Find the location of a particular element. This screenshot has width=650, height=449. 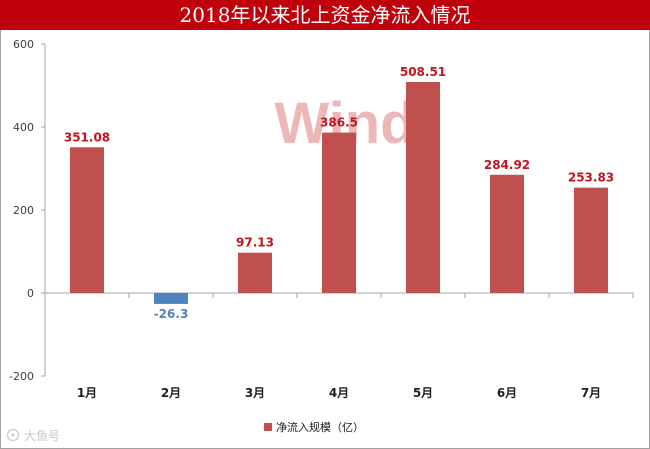

y-tick-label: 400 is located at coordinates (23, 127).